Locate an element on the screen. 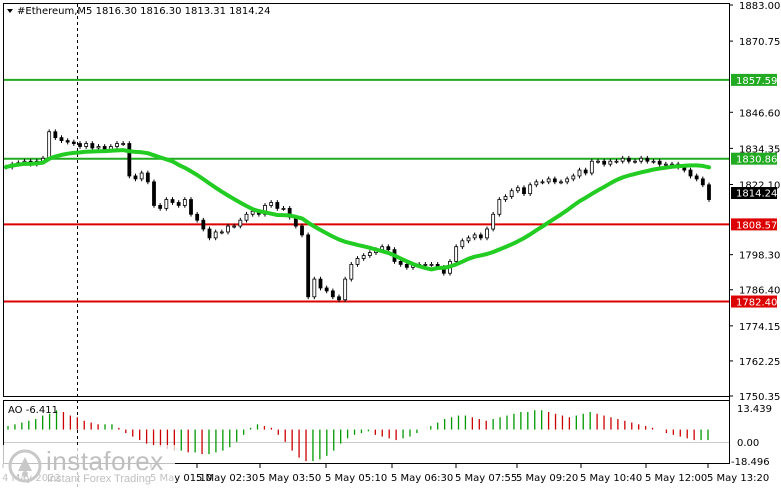 This screenshot has height=489, width=781. ao-label: AO -6.411 is located at coordinates (33, 410).